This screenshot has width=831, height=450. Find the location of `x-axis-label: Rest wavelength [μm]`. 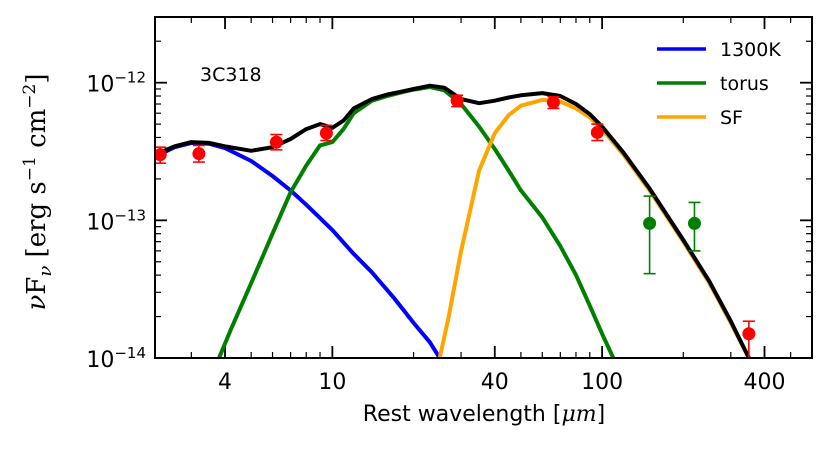

x-axis-label: Rest wavelength [μm] is located at coordinates (484, 414).